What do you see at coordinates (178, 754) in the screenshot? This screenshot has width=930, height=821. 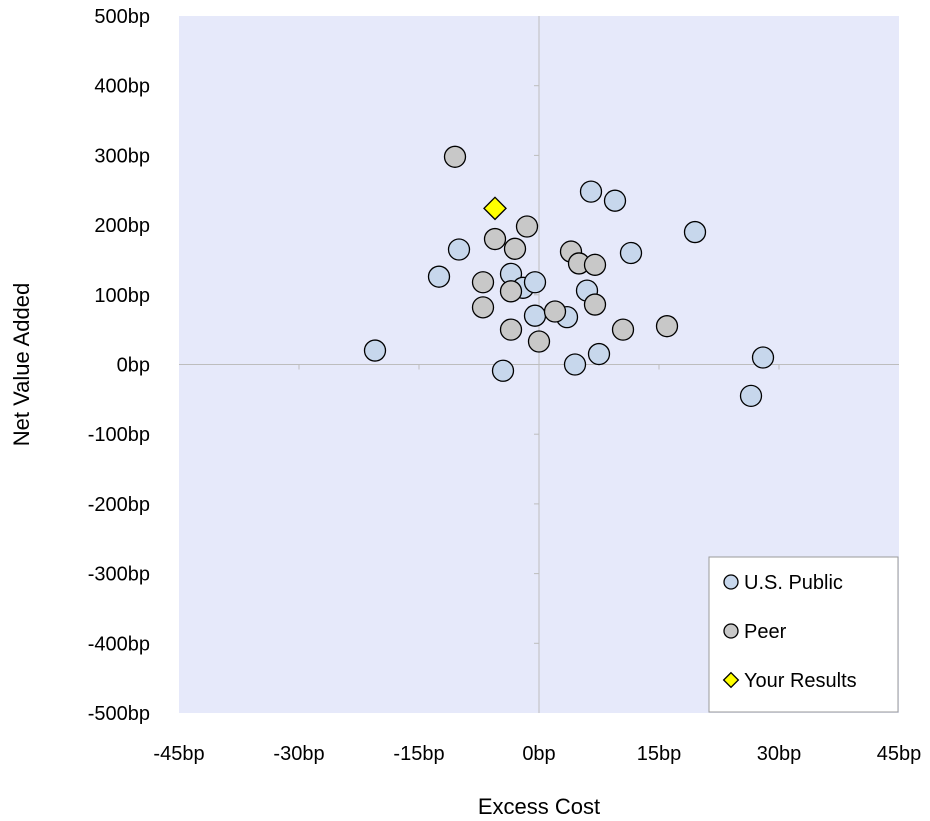 I see `x-tick-label: -45bp` at bounding box center [178, 754].